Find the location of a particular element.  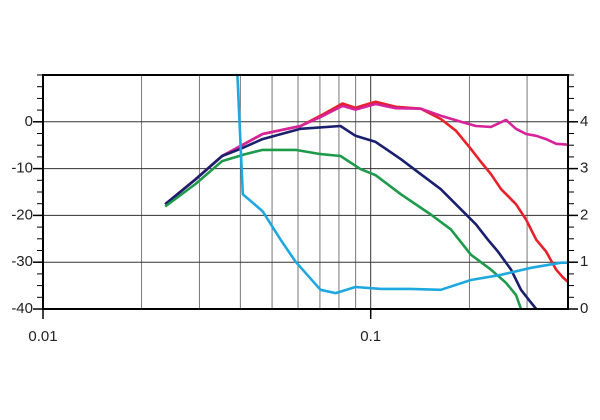

y2-tick-label: 2 is located at coordinates (584, 214).